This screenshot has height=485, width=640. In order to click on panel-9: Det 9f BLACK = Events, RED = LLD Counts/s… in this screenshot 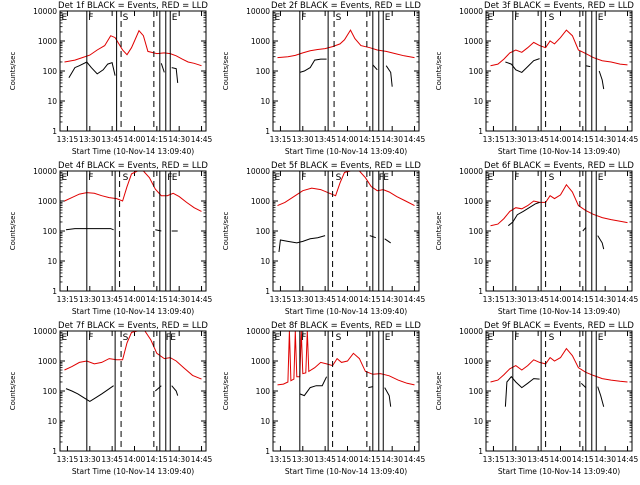, I will do `click(537, 398)`.